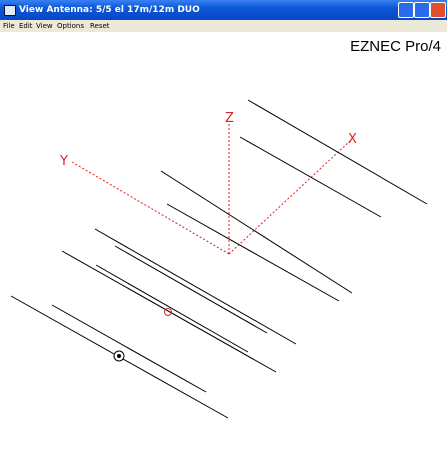 This screenshot has width=447, height=464. Describe the element at coordinates (26, 26) in the screenshot. I see `menu-item: Edit` at that location.